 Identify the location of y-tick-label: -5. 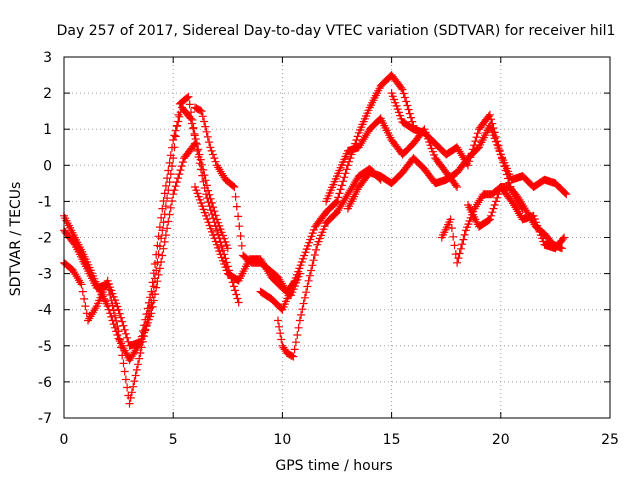
(45, 347).